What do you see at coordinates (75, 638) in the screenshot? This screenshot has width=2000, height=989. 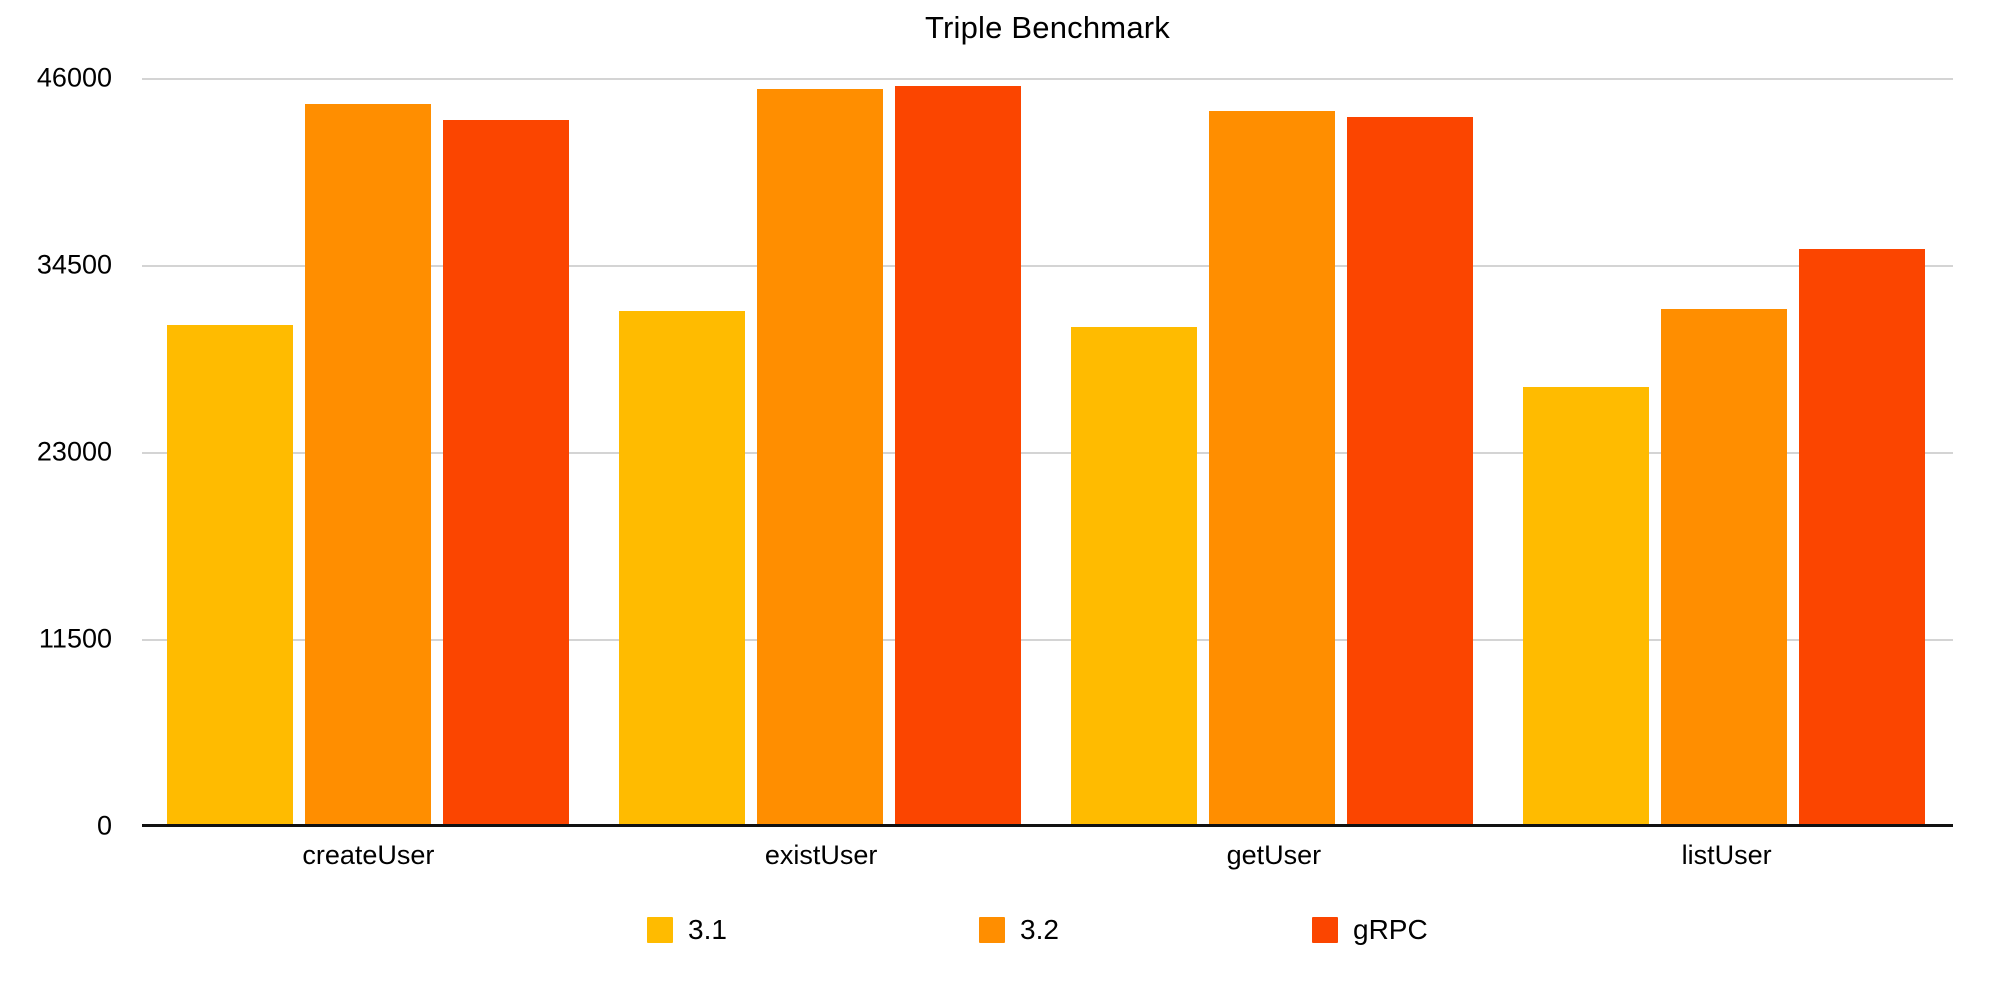 I see `y-tick-label-11500: 11500` at bounding box center [75, 638].